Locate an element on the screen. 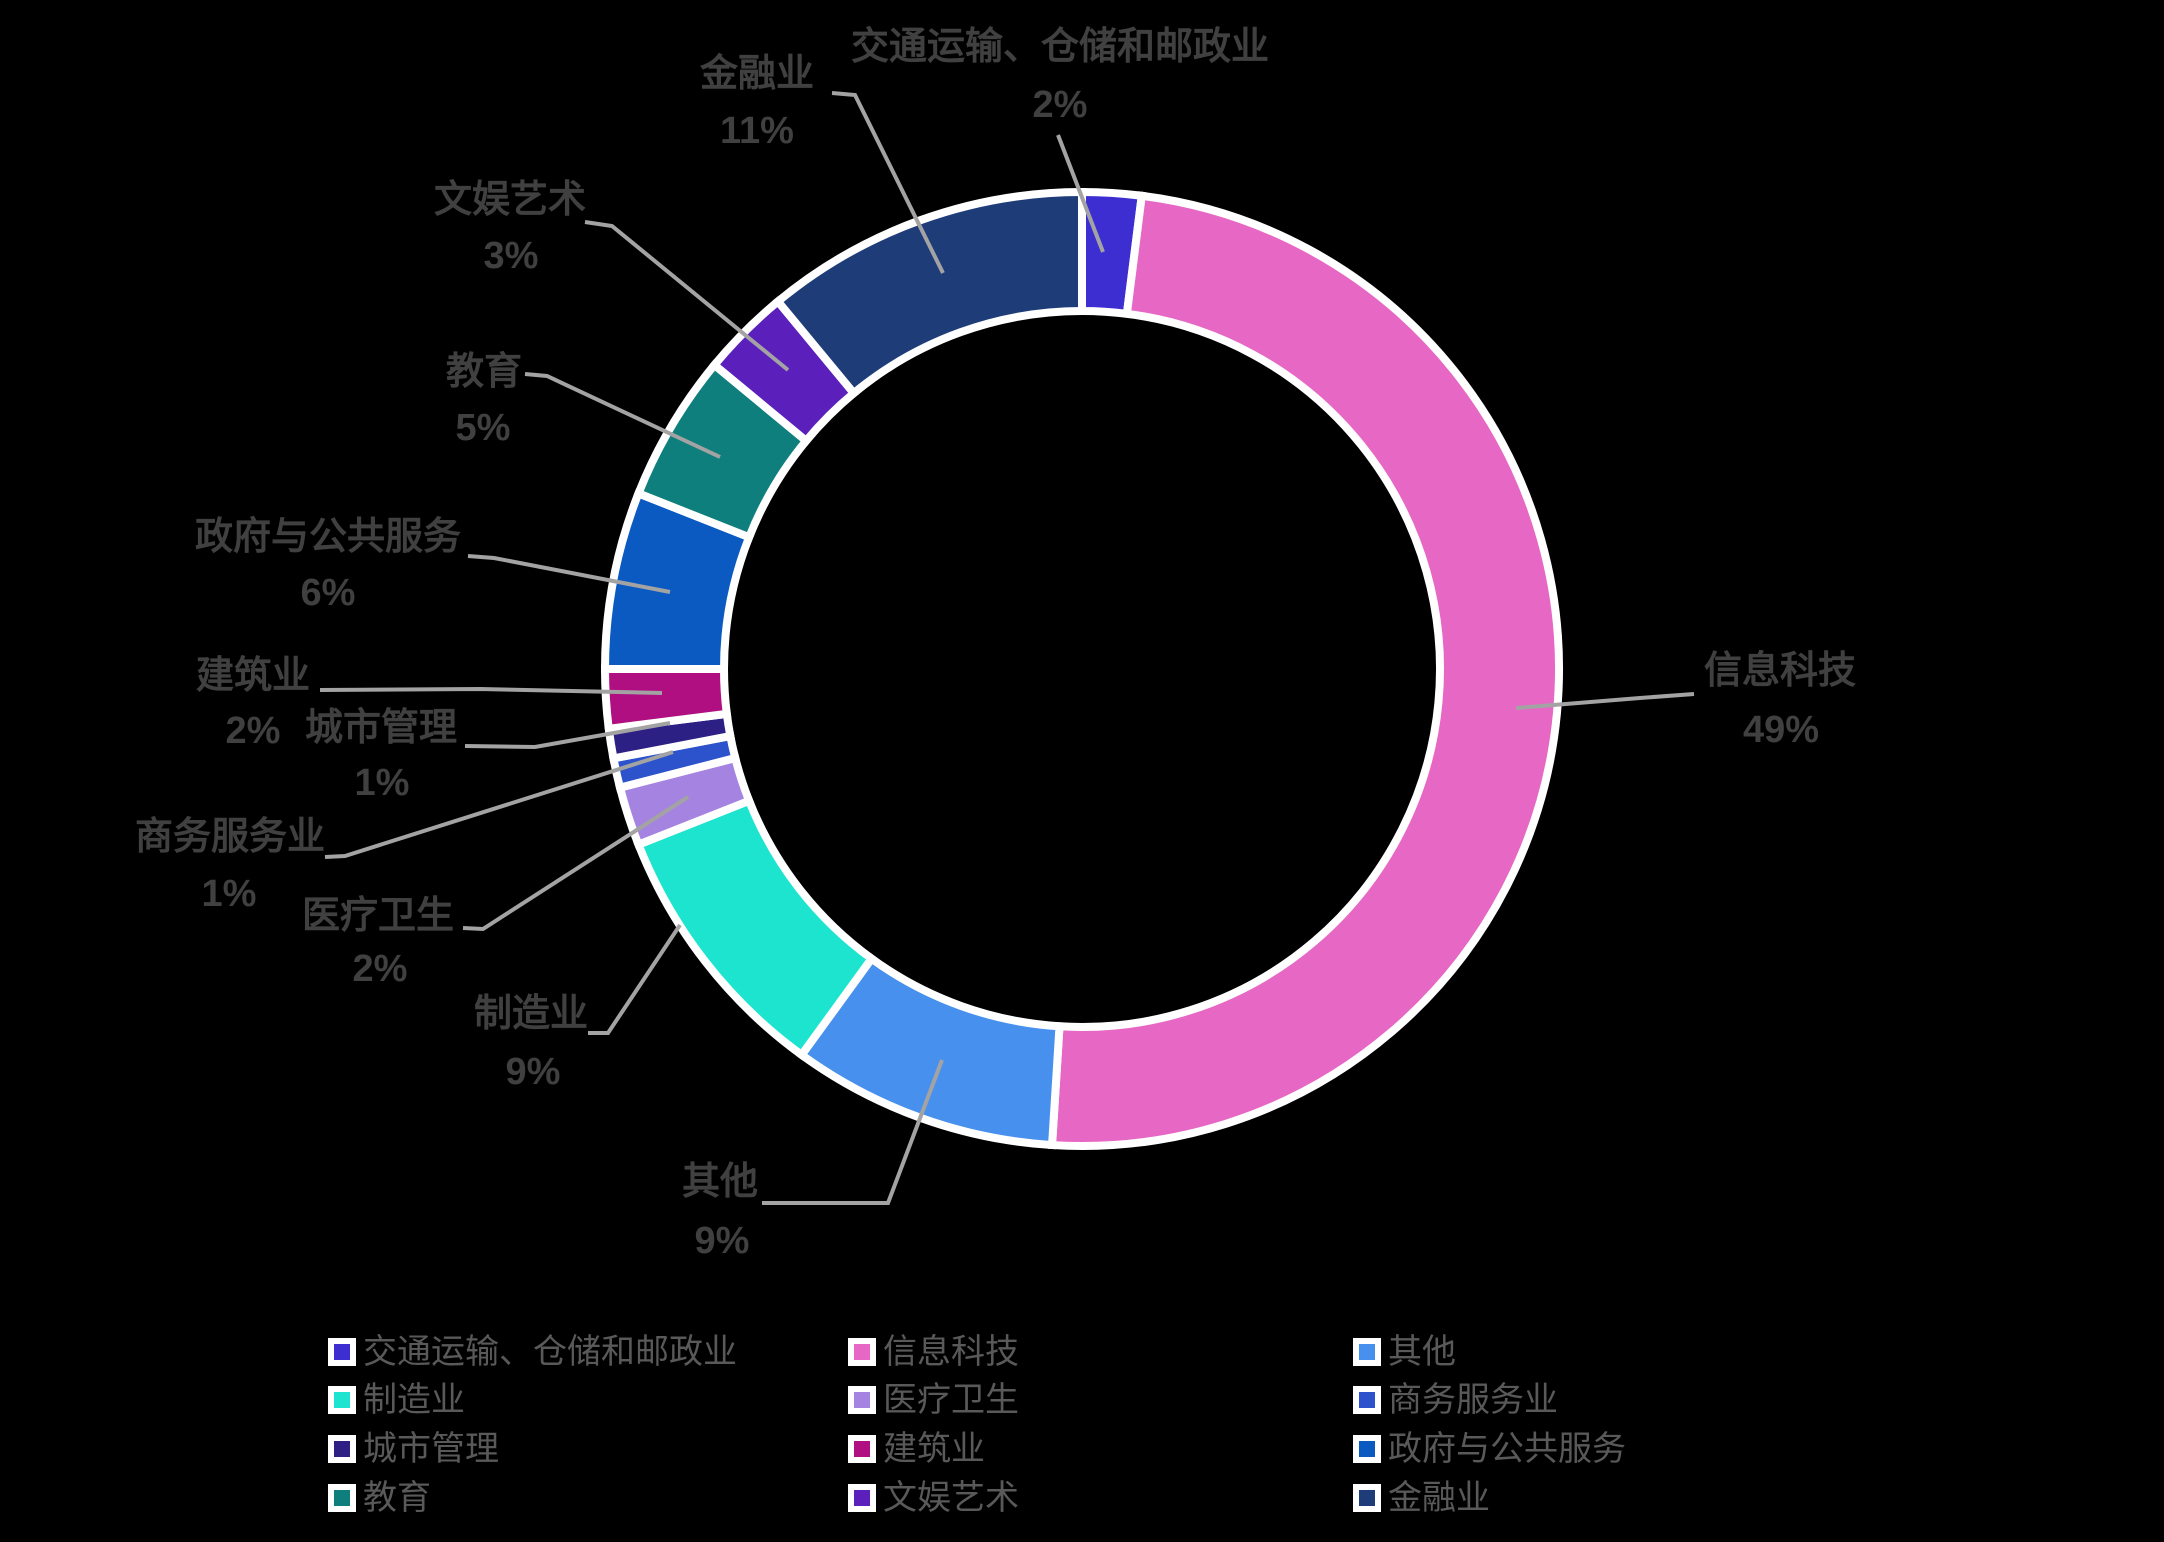 Image resolution: width=2164 pixels, height=1542 pixels. leader-line-government-public-services is located at coordinates (569, 574).